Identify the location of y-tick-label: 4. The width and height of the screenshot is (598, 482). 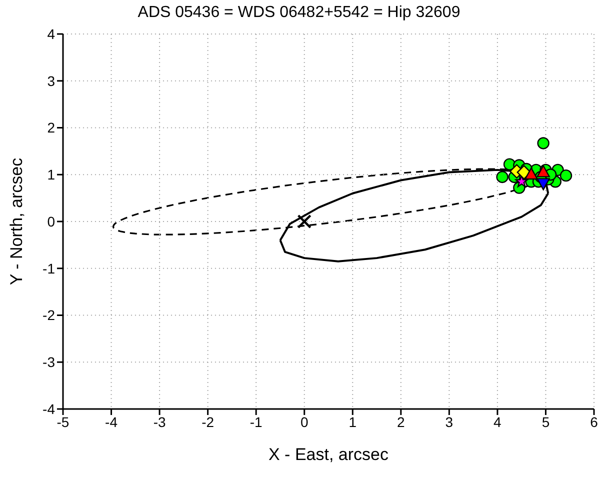
(51, 34).